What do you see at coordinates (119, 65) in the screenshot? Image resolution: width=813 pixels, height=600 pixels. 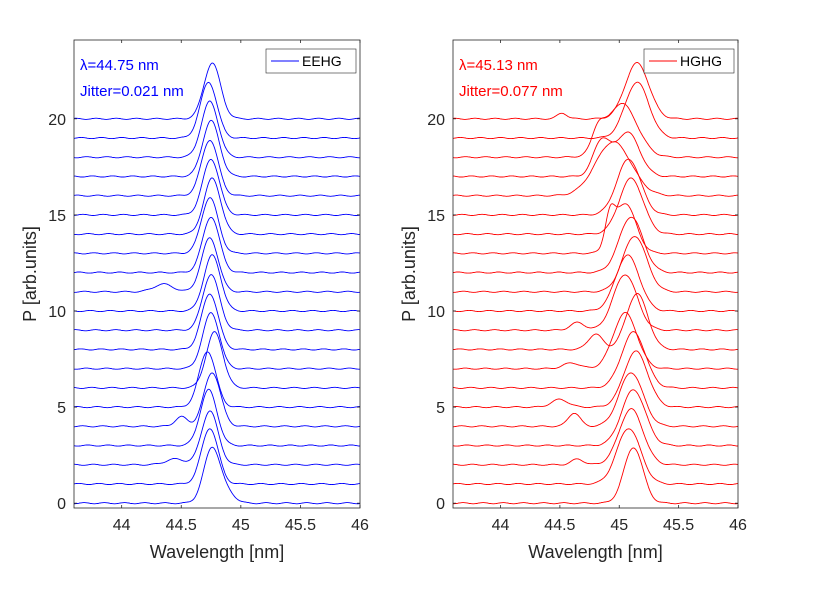 I see `annotation-text: λ=44.75 nm` at bounding box center [119, 65].